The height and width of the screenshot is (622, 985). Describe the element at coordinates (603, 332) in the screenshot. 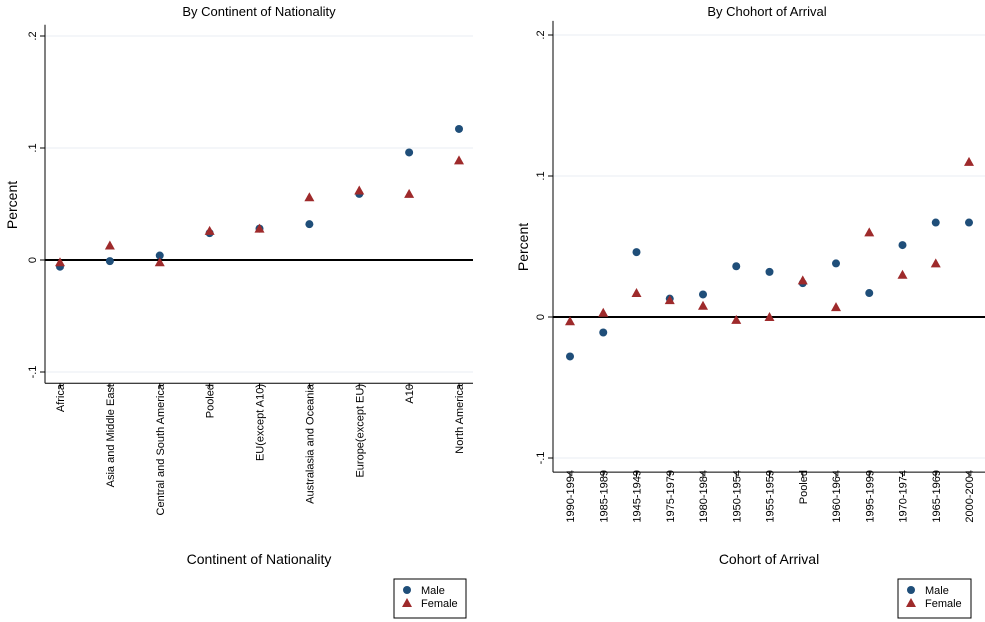

I see `male-point-1985-1989` at that location.